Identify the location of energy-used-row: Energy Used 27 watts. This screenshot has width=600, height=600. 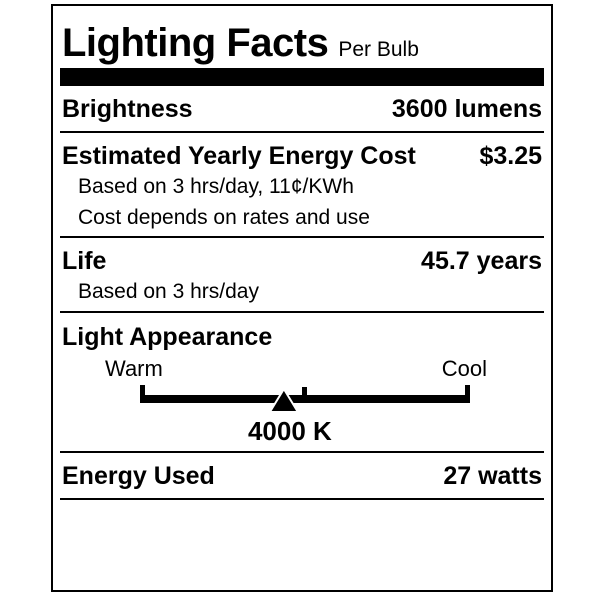
(302, 476).